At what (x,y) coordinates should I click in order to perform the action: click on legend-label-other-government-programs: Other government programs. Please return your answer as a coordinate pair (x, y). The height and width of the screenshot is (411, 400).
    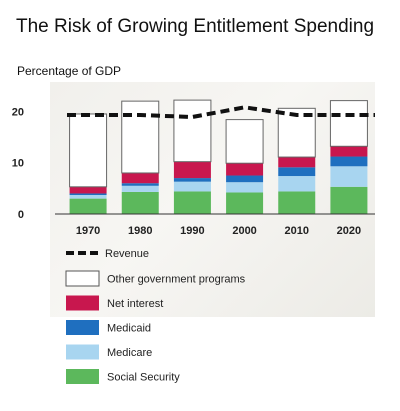
    Looking at the image, I should click on (176, 280).